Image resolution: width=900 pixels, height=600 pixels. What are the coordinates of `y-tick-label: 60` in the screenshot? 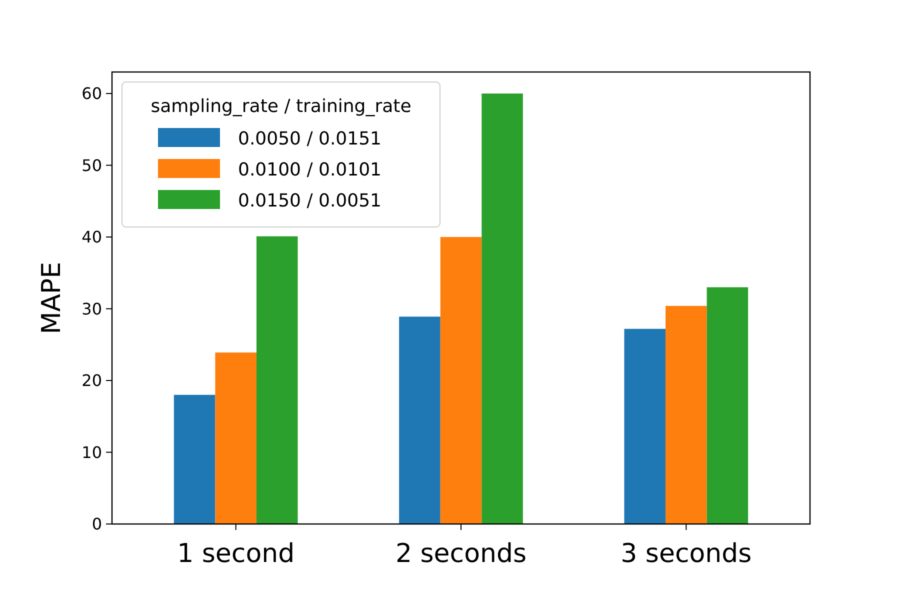 It's located at (92, 94).